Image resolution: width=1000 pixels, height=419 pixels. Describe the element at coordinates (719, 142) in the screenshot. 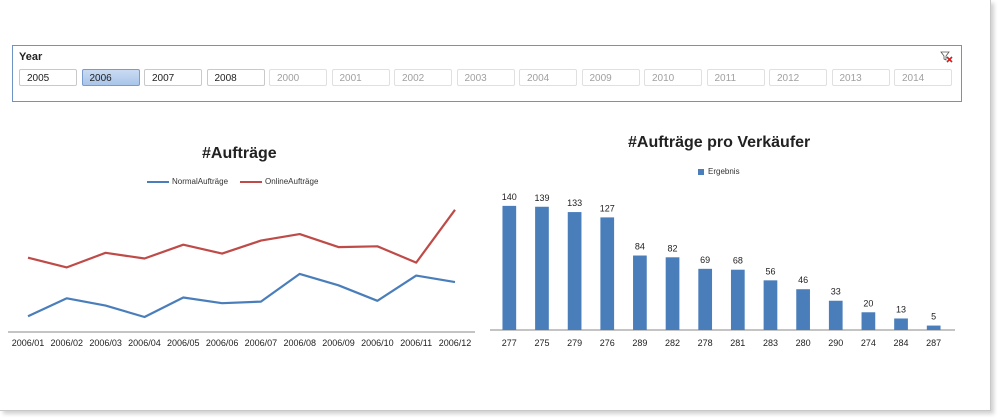

I see `bar-chart-title: #Aufträge pro Verkäufer` at that location.